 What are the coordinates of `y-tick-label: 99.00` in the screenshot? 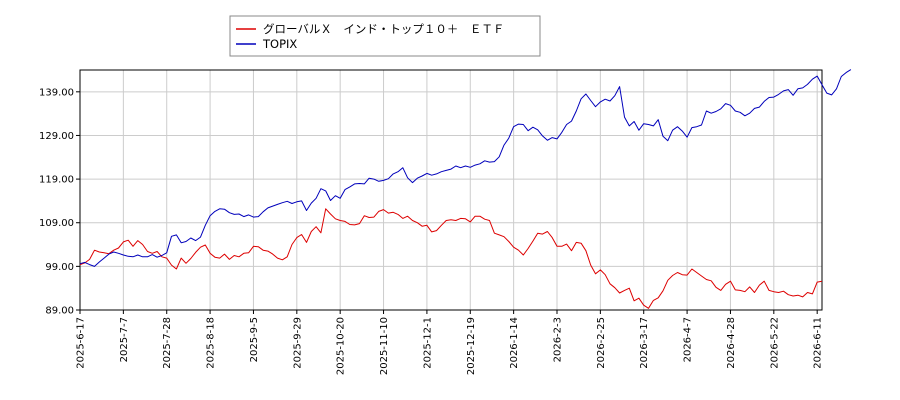 It's located at (59, 267).